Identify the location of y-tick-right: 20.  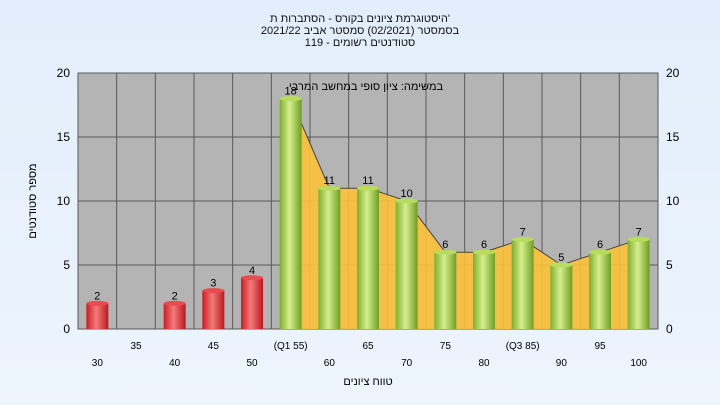
(673, 73).